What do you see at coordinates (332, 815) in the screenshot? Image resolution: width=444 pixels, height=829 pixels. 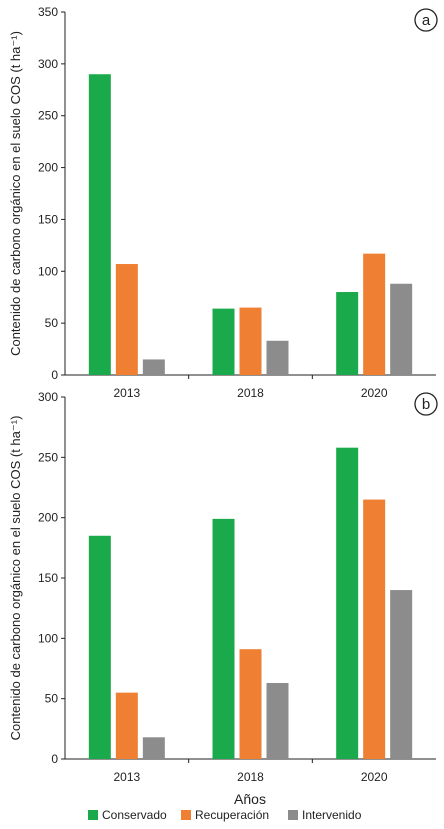 I see `legend-label-intervenido: Intervenido` at bounding box center [332, 815].